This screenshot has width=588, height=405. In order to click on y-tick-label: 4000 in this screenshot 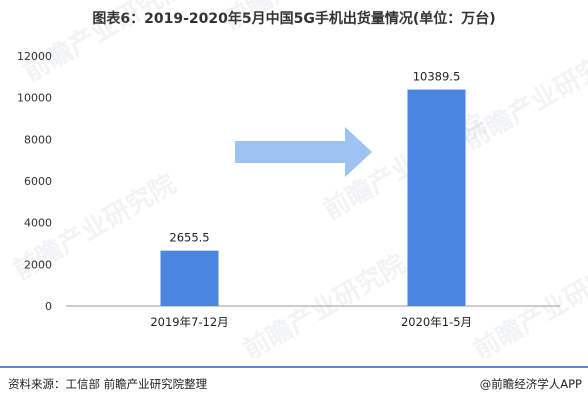, I will do `click(38, 223)`.